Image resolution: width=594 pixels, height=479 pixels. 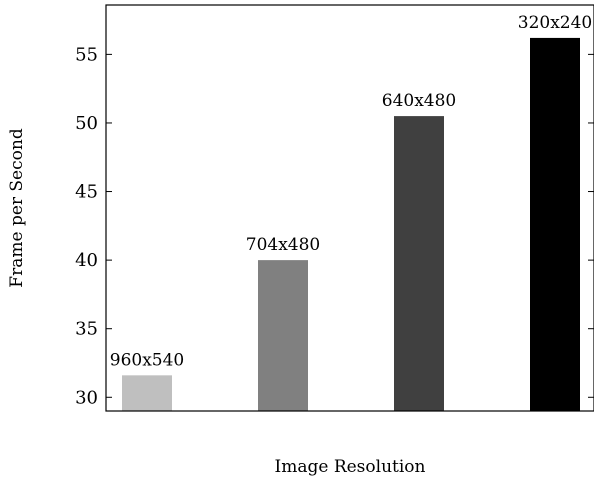 What do you see at coordinates (86, 329) in the screenshot?
I see `y-tick-label: 35` at bounding box center [86, 329].